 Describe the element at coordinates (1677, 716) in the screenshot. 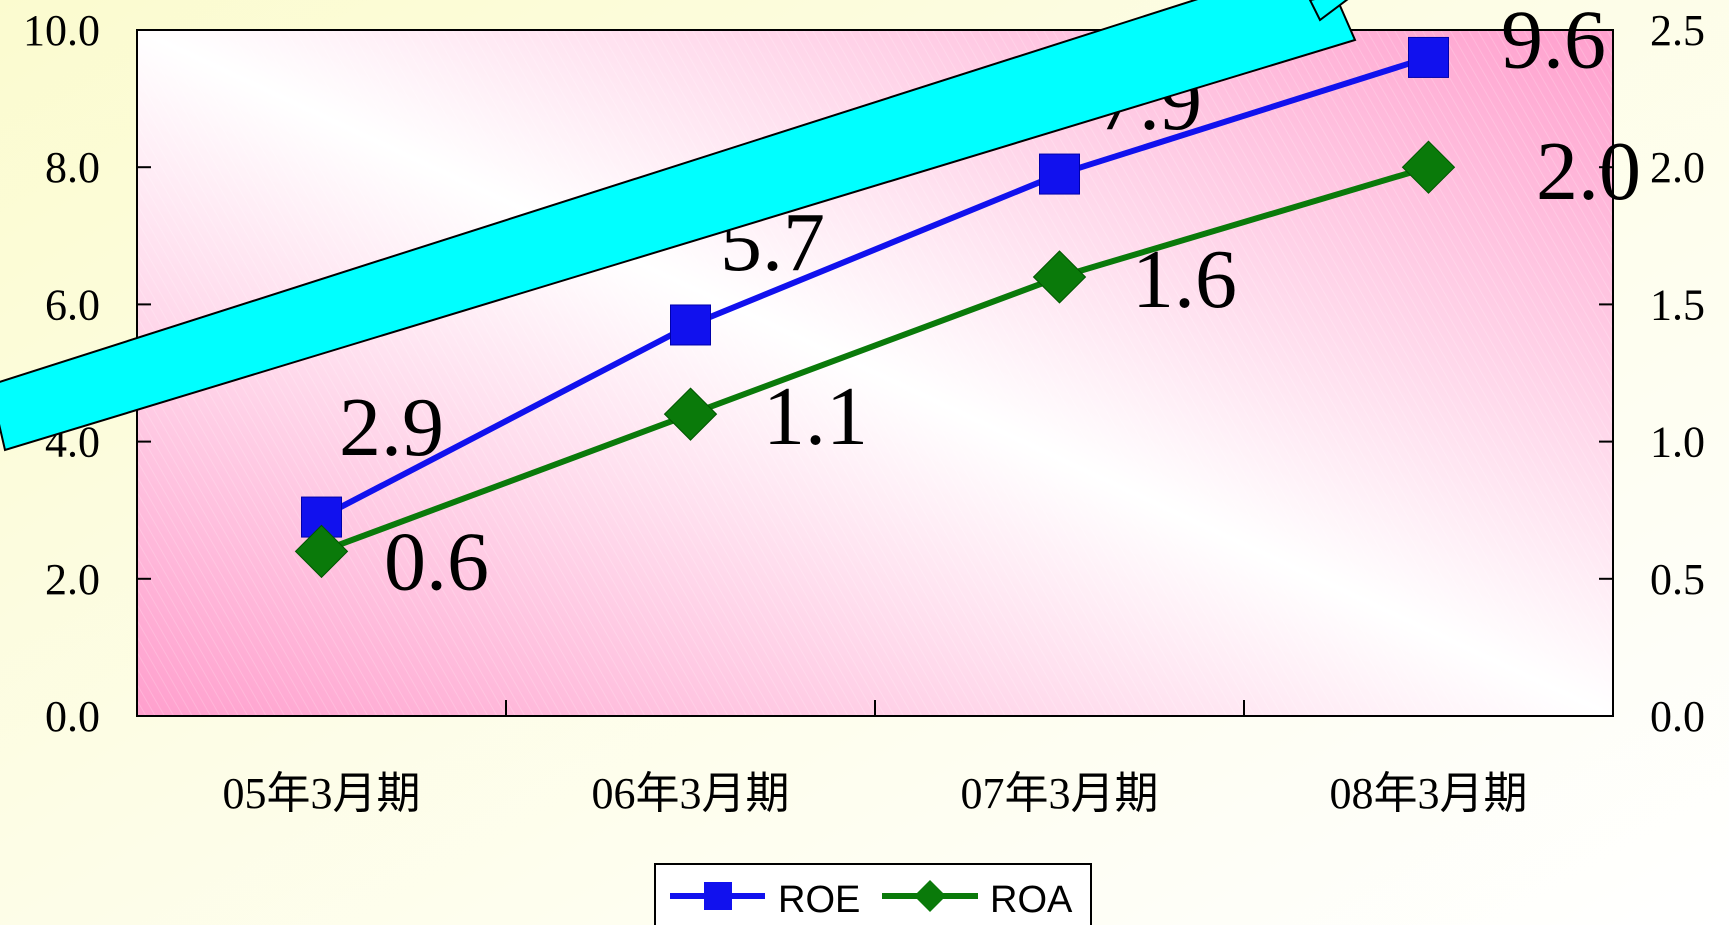

I see `right-axis-tick-label: 0.0` at that location.